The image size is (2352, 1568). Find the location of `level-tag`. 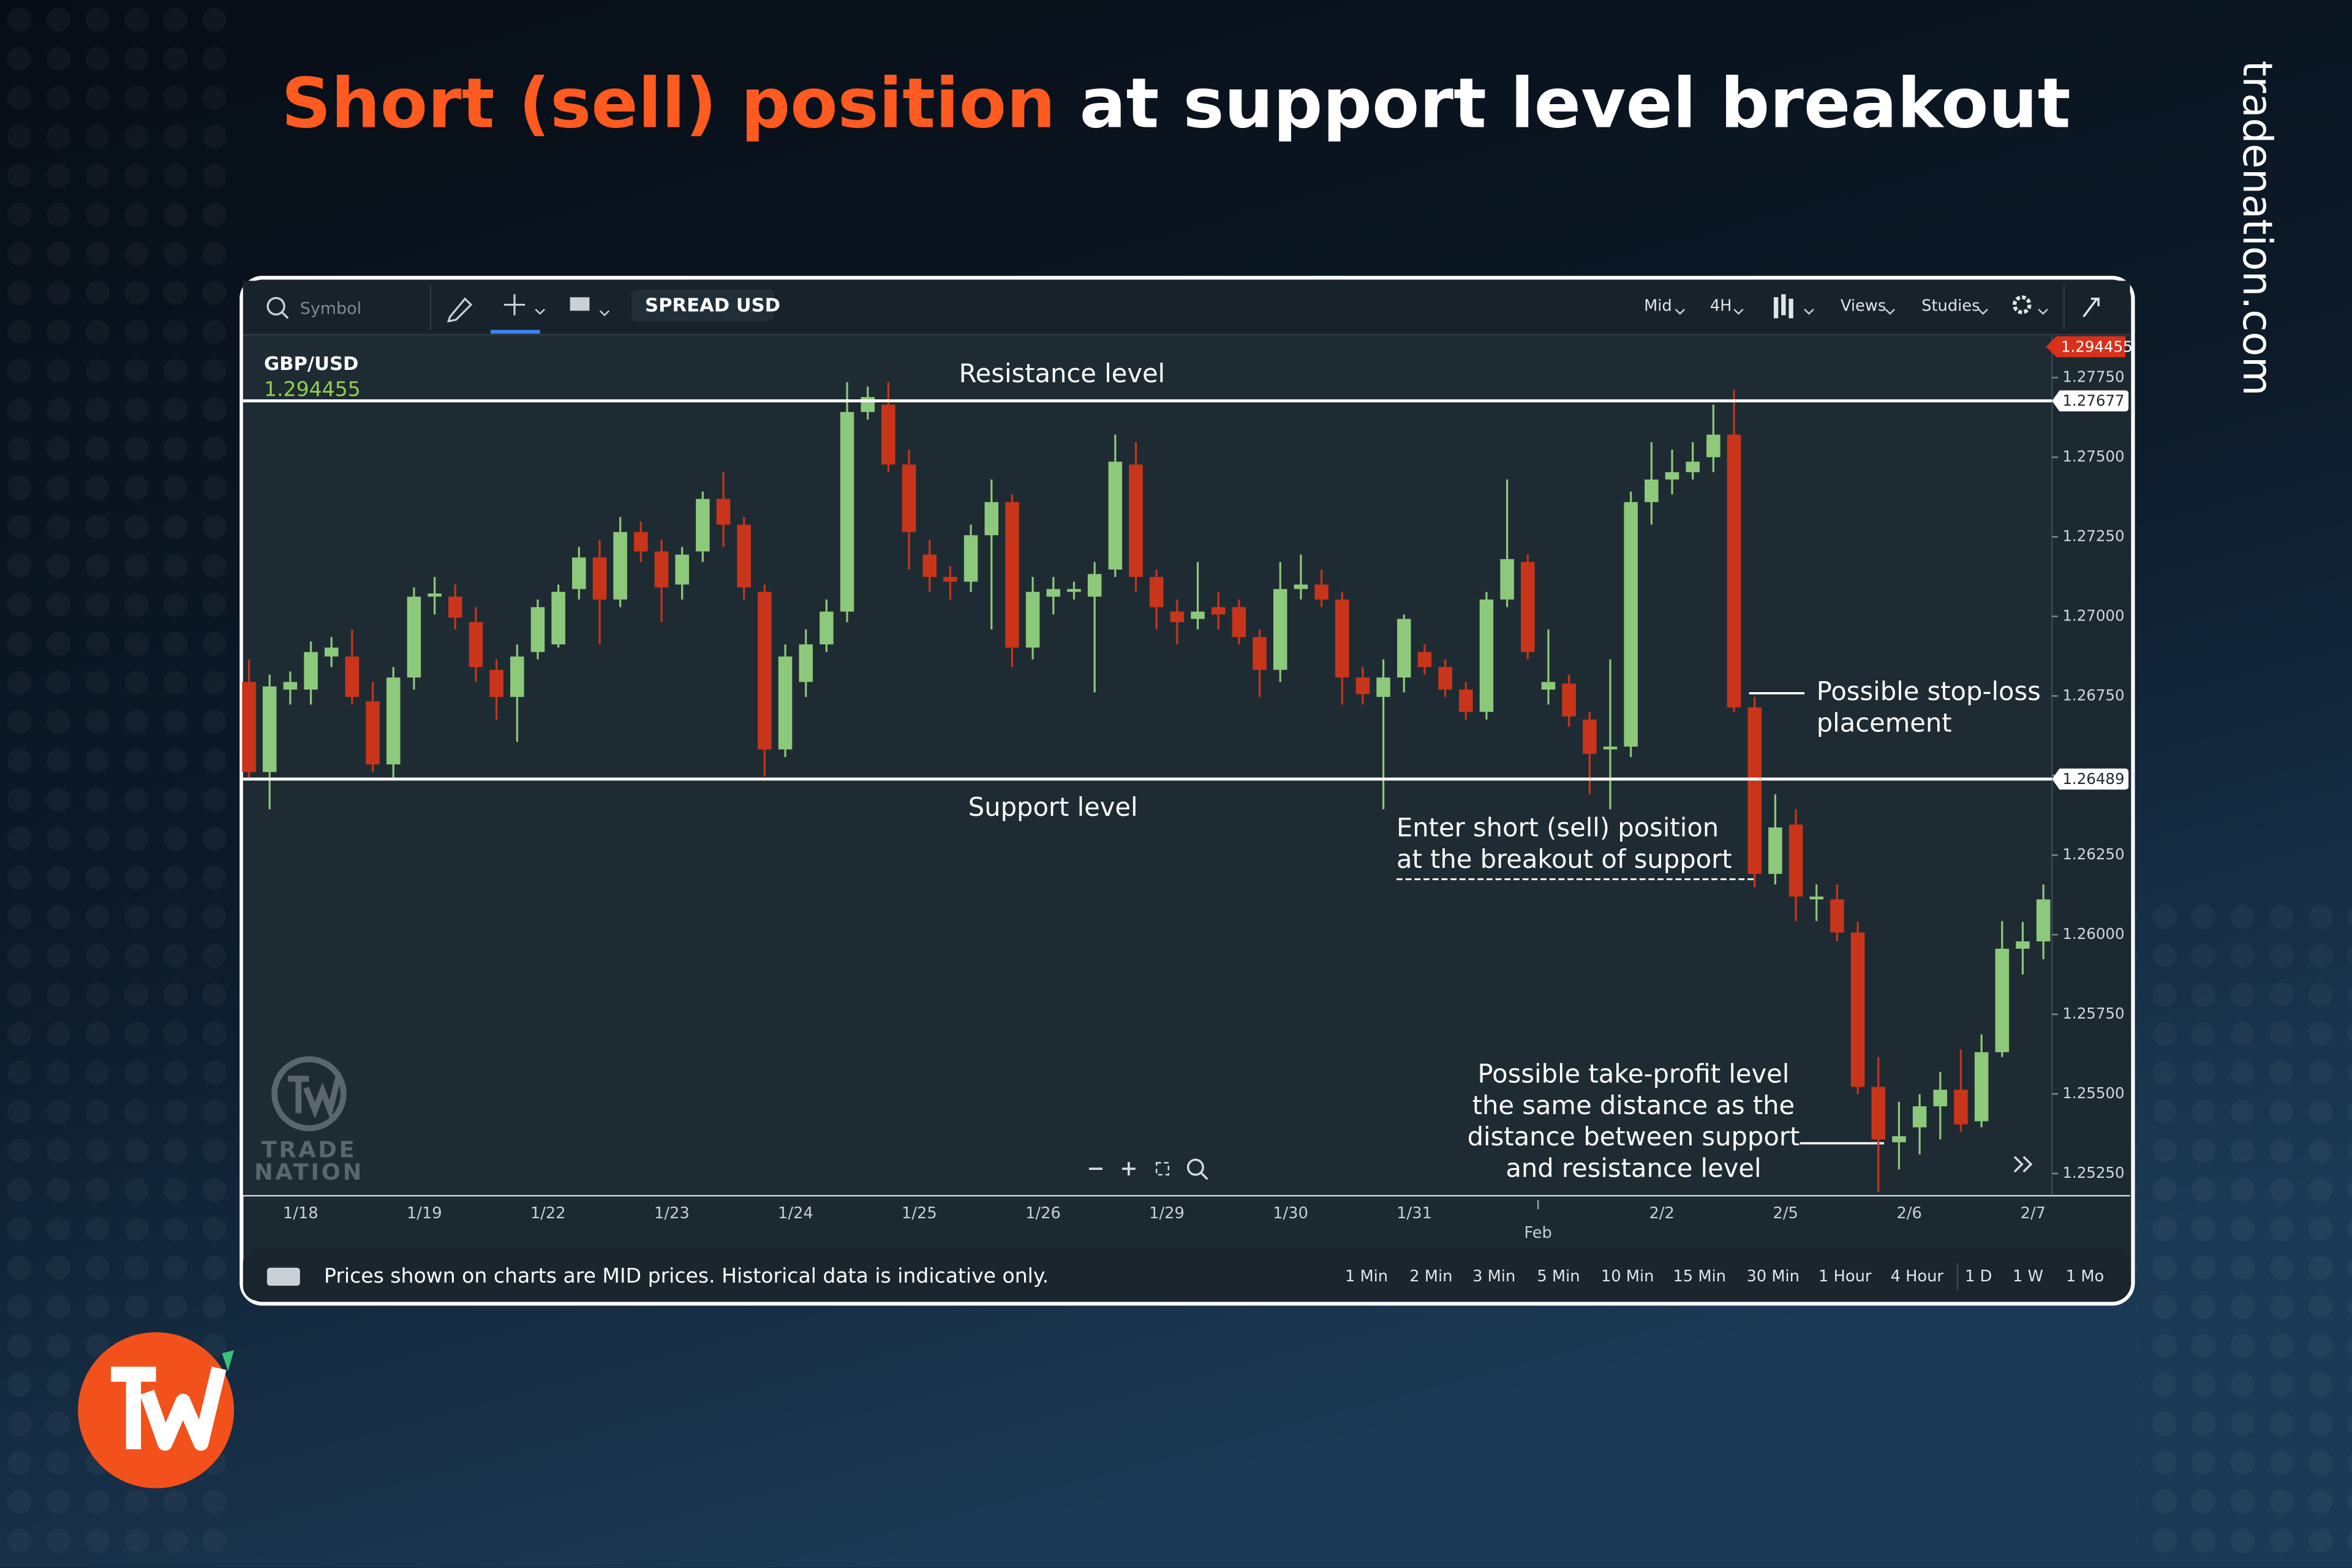

level-tag is located at coordinates (2091, 779).